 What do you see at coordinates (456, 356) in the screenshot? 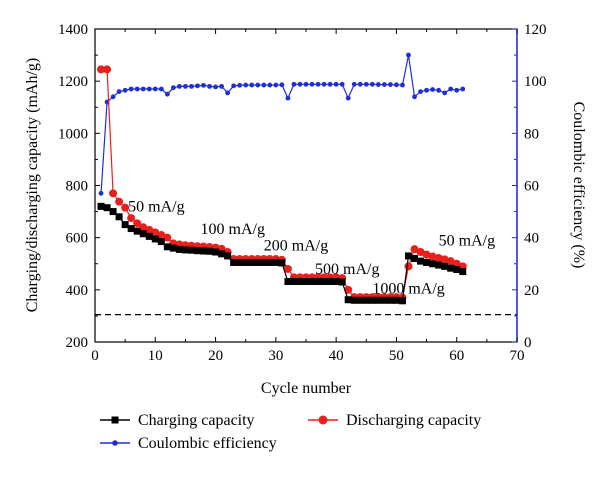
I see `x-tick-label: 60` at bounding box center [456, 356].